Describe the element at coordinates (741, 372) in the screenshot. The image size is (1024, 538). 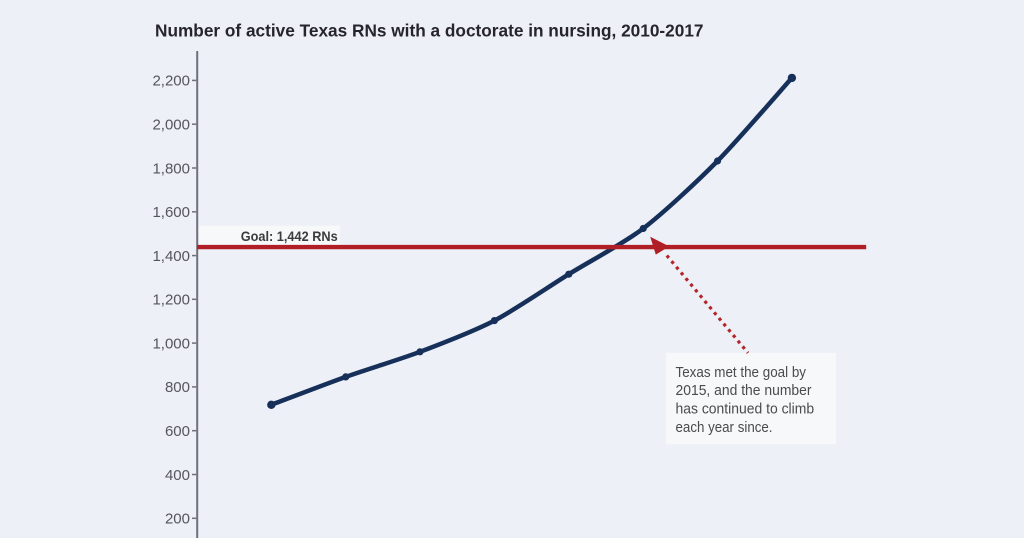
I see `svg-text: Texas met the goal by` at that location.